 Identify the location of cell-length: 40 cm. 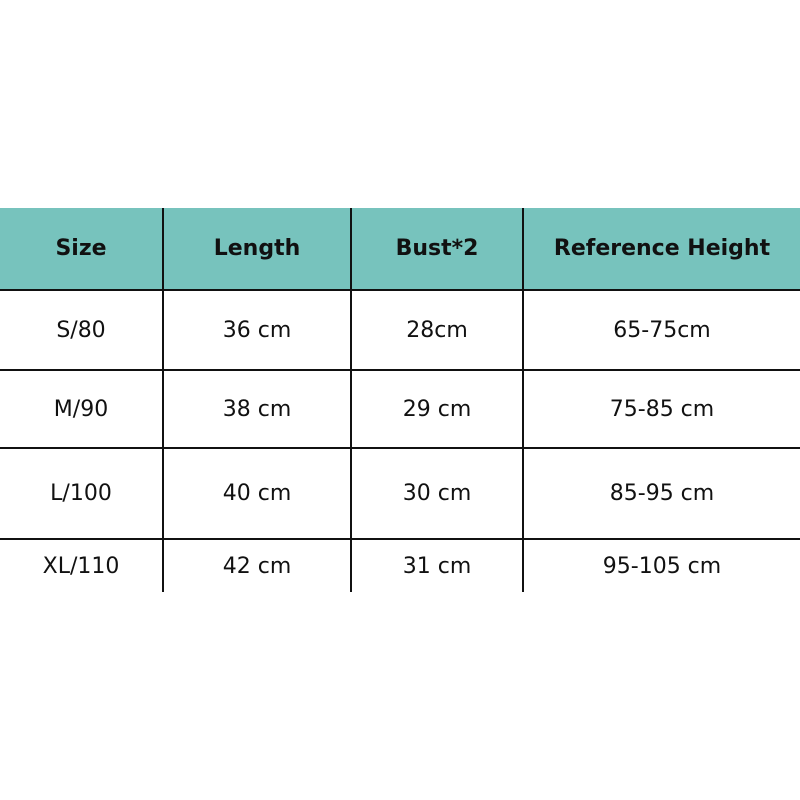
(258, 493).